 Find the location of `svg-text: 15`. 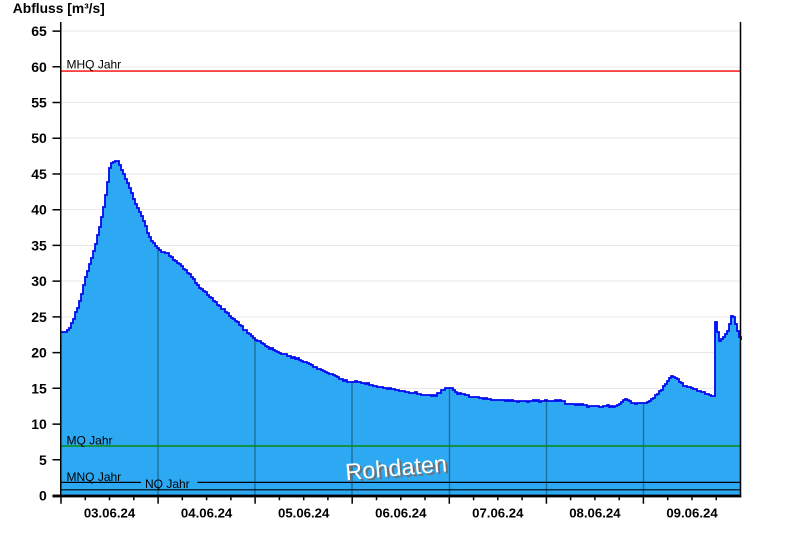

svg-text: 15 is located at coordinates (39, 388).